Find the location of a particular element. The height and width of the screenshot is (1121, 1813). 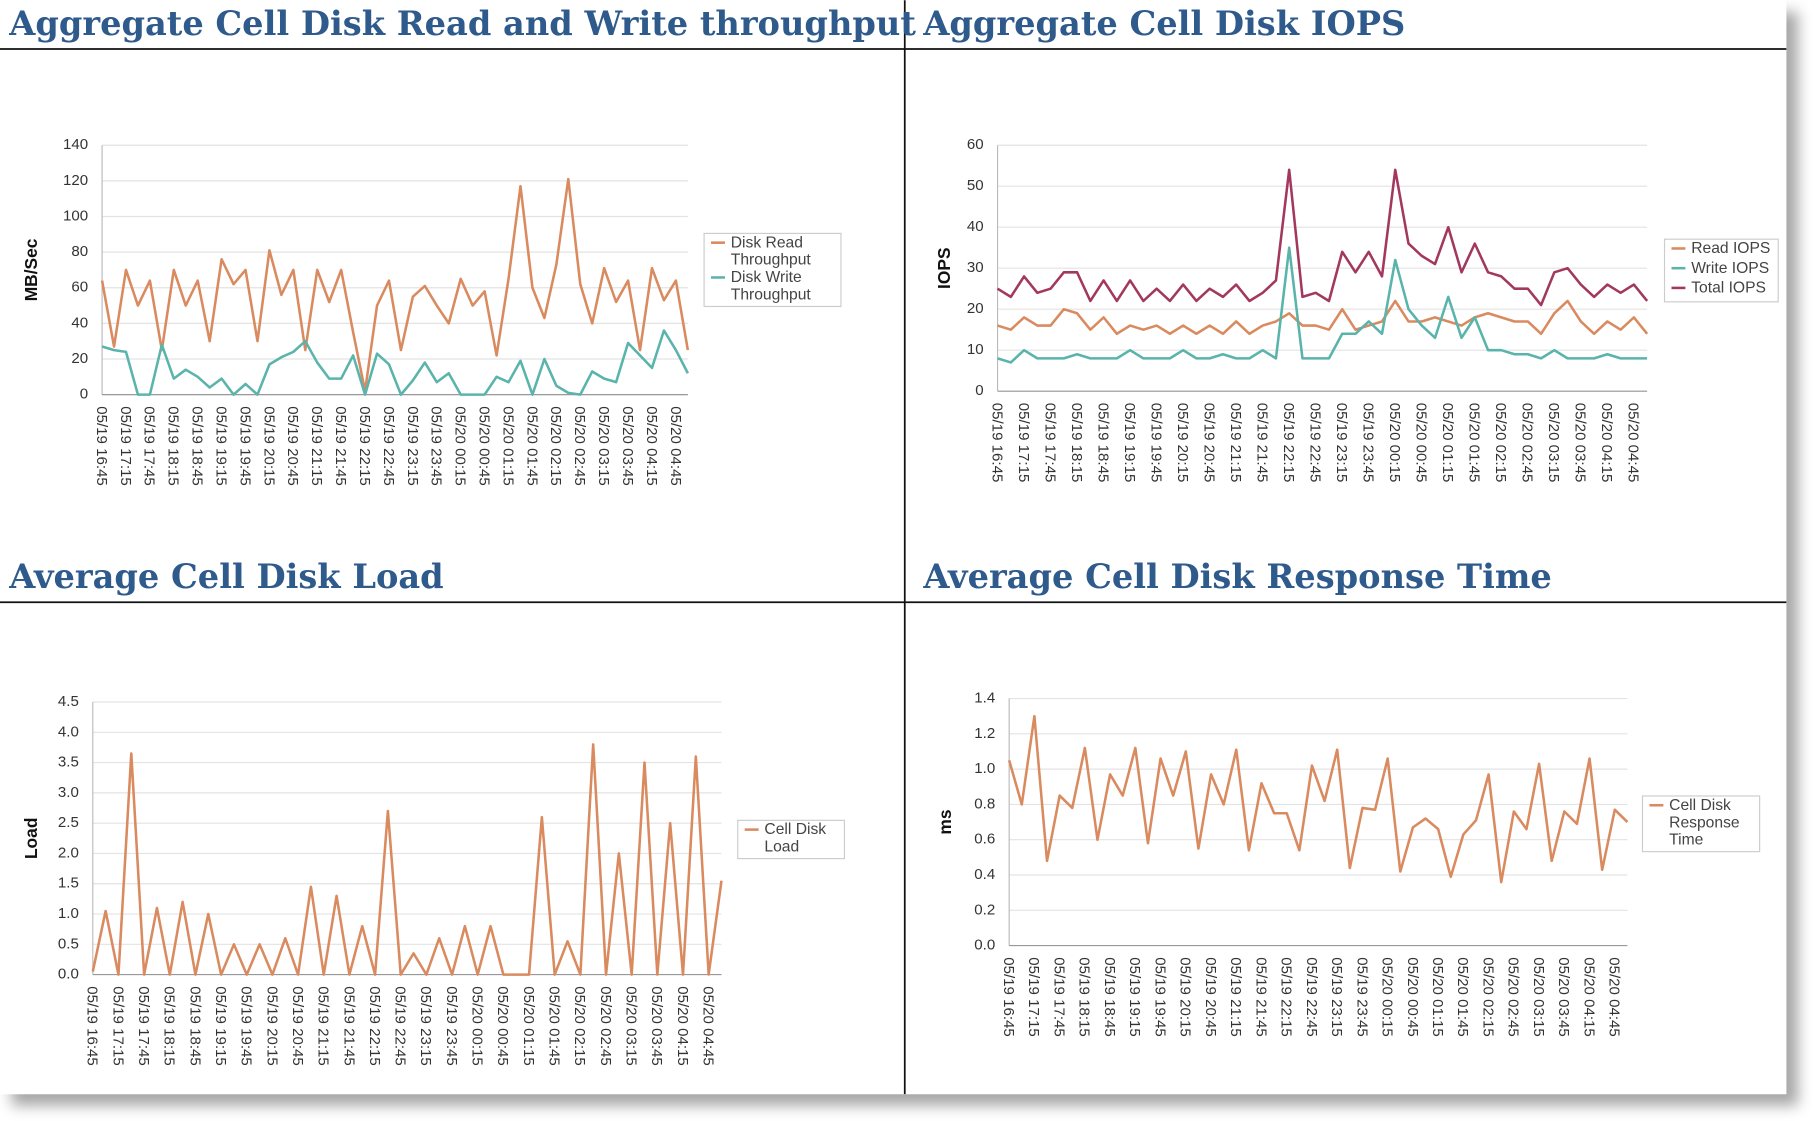

y-tick-label: 2.0 is located at coordinates (68, 852).